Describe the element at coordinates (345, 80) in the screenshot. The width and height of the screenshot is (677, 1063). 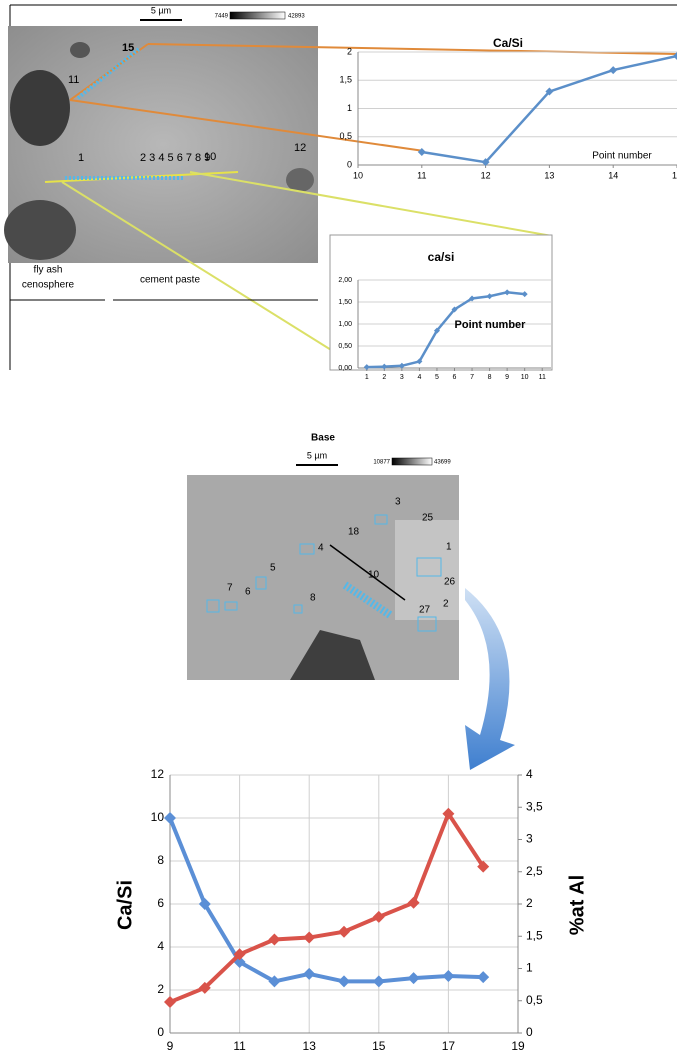
I see `y-tick-label: 1,5` at that location.